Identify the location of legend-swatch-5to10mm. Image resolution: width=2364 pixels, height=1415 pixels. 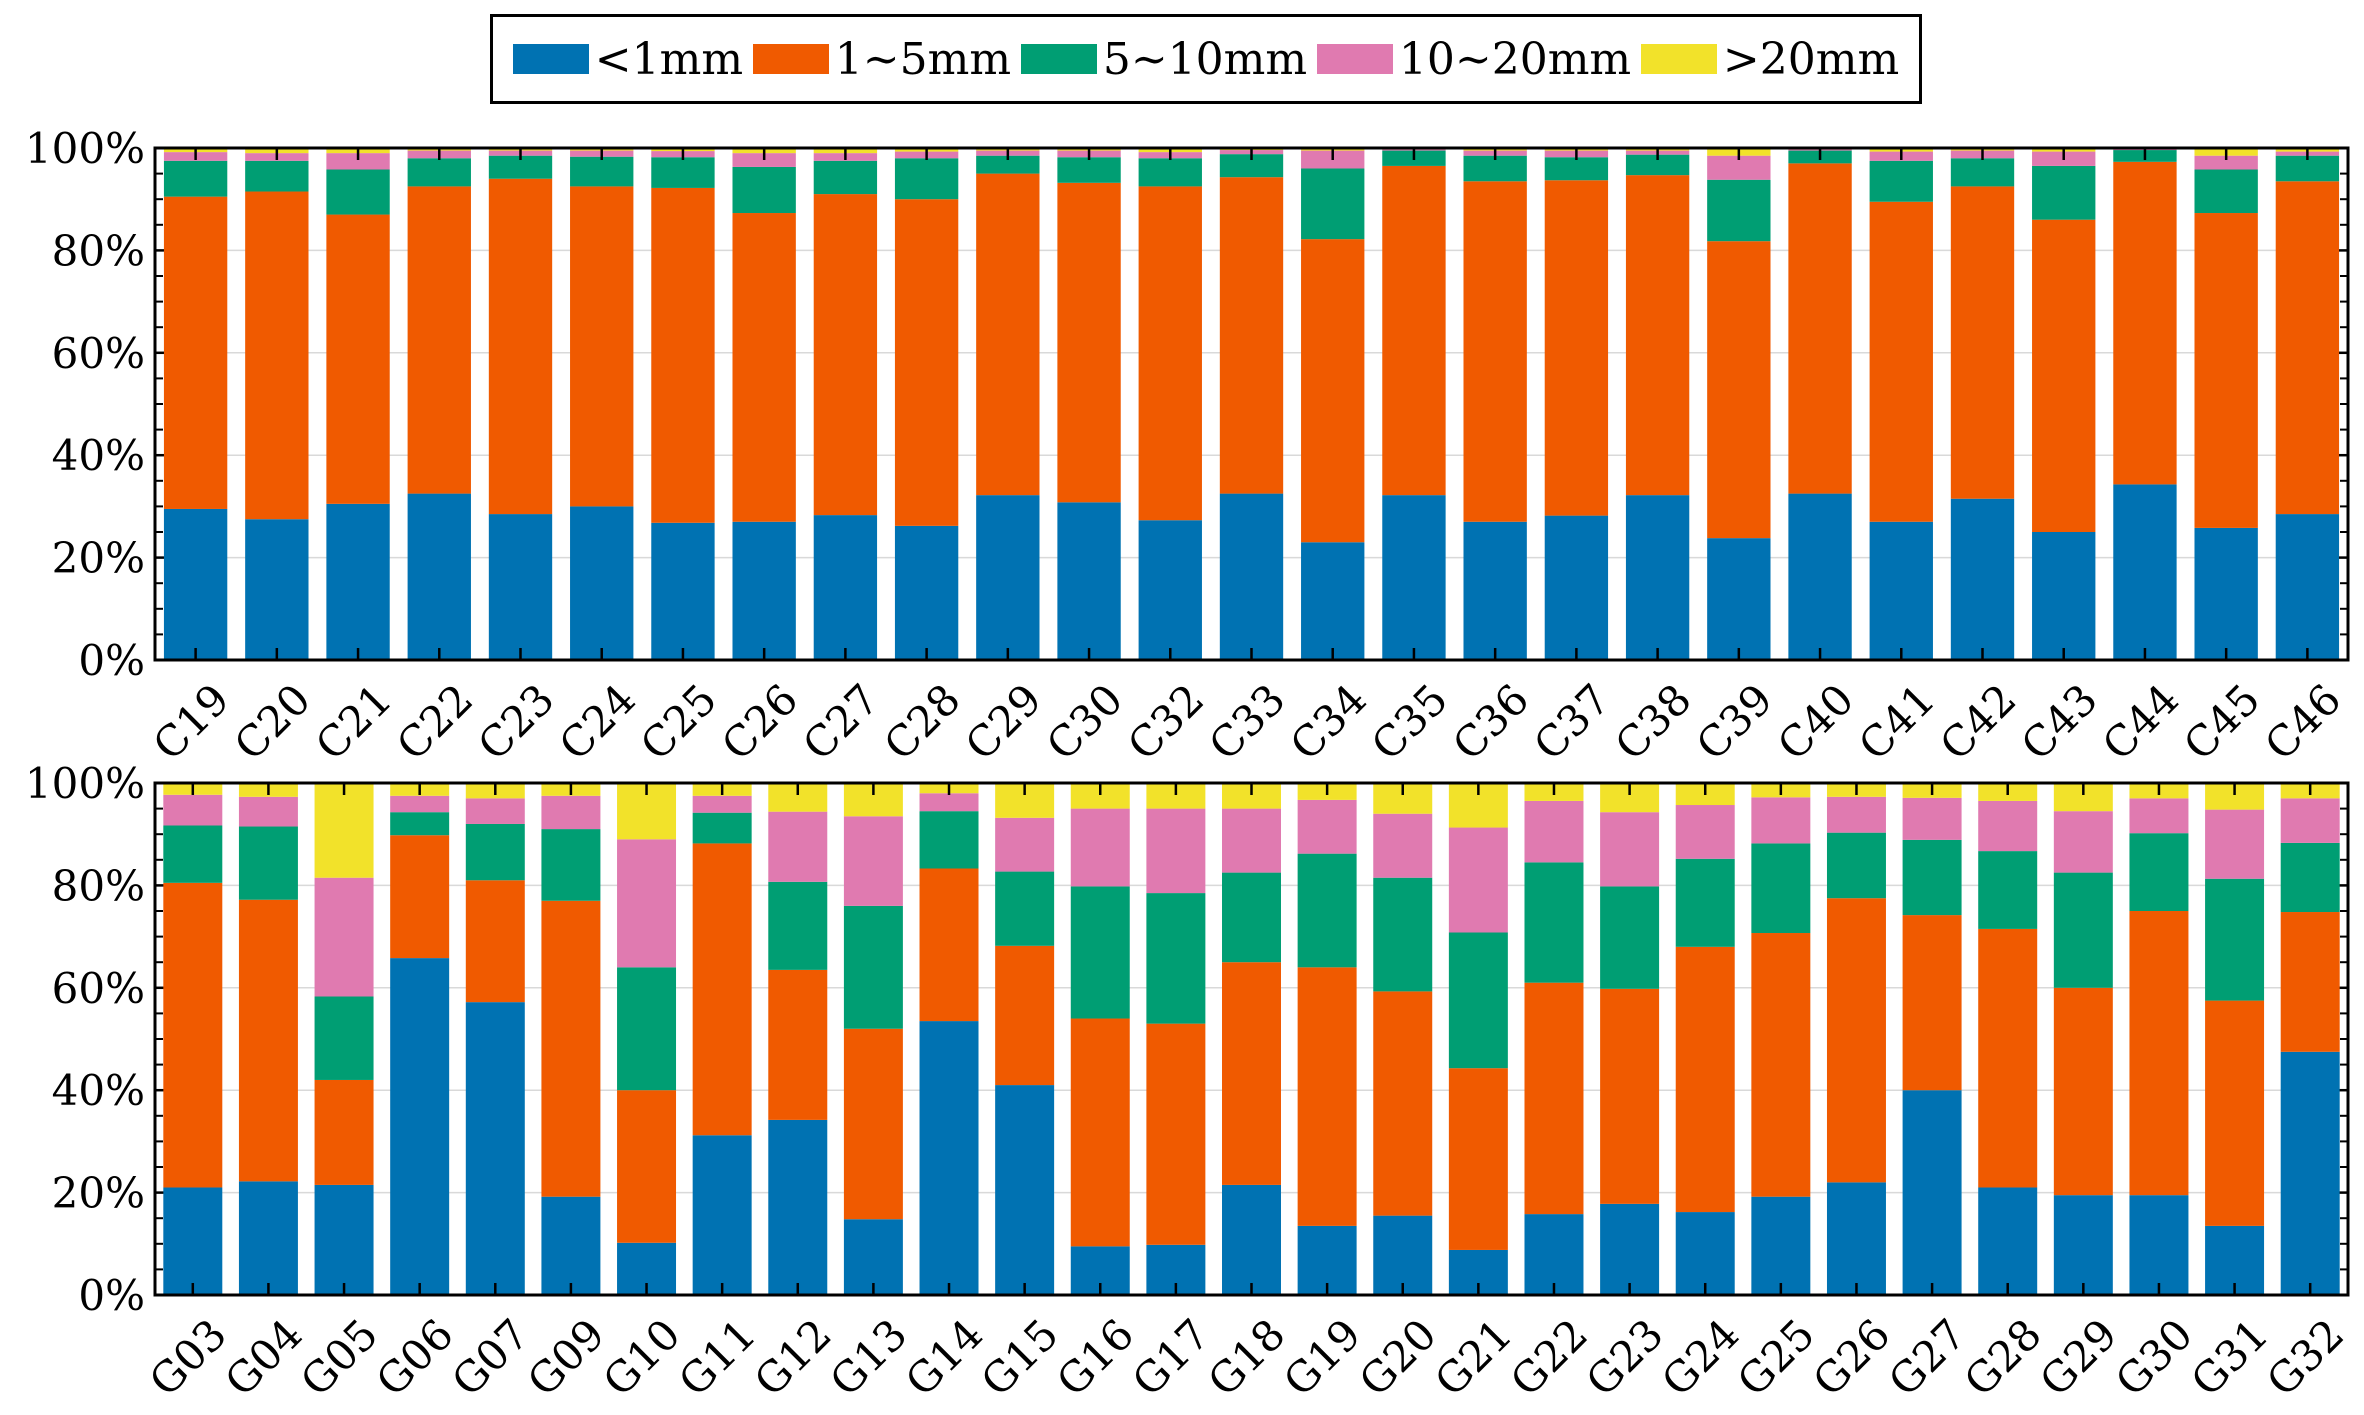
(1058, 59).